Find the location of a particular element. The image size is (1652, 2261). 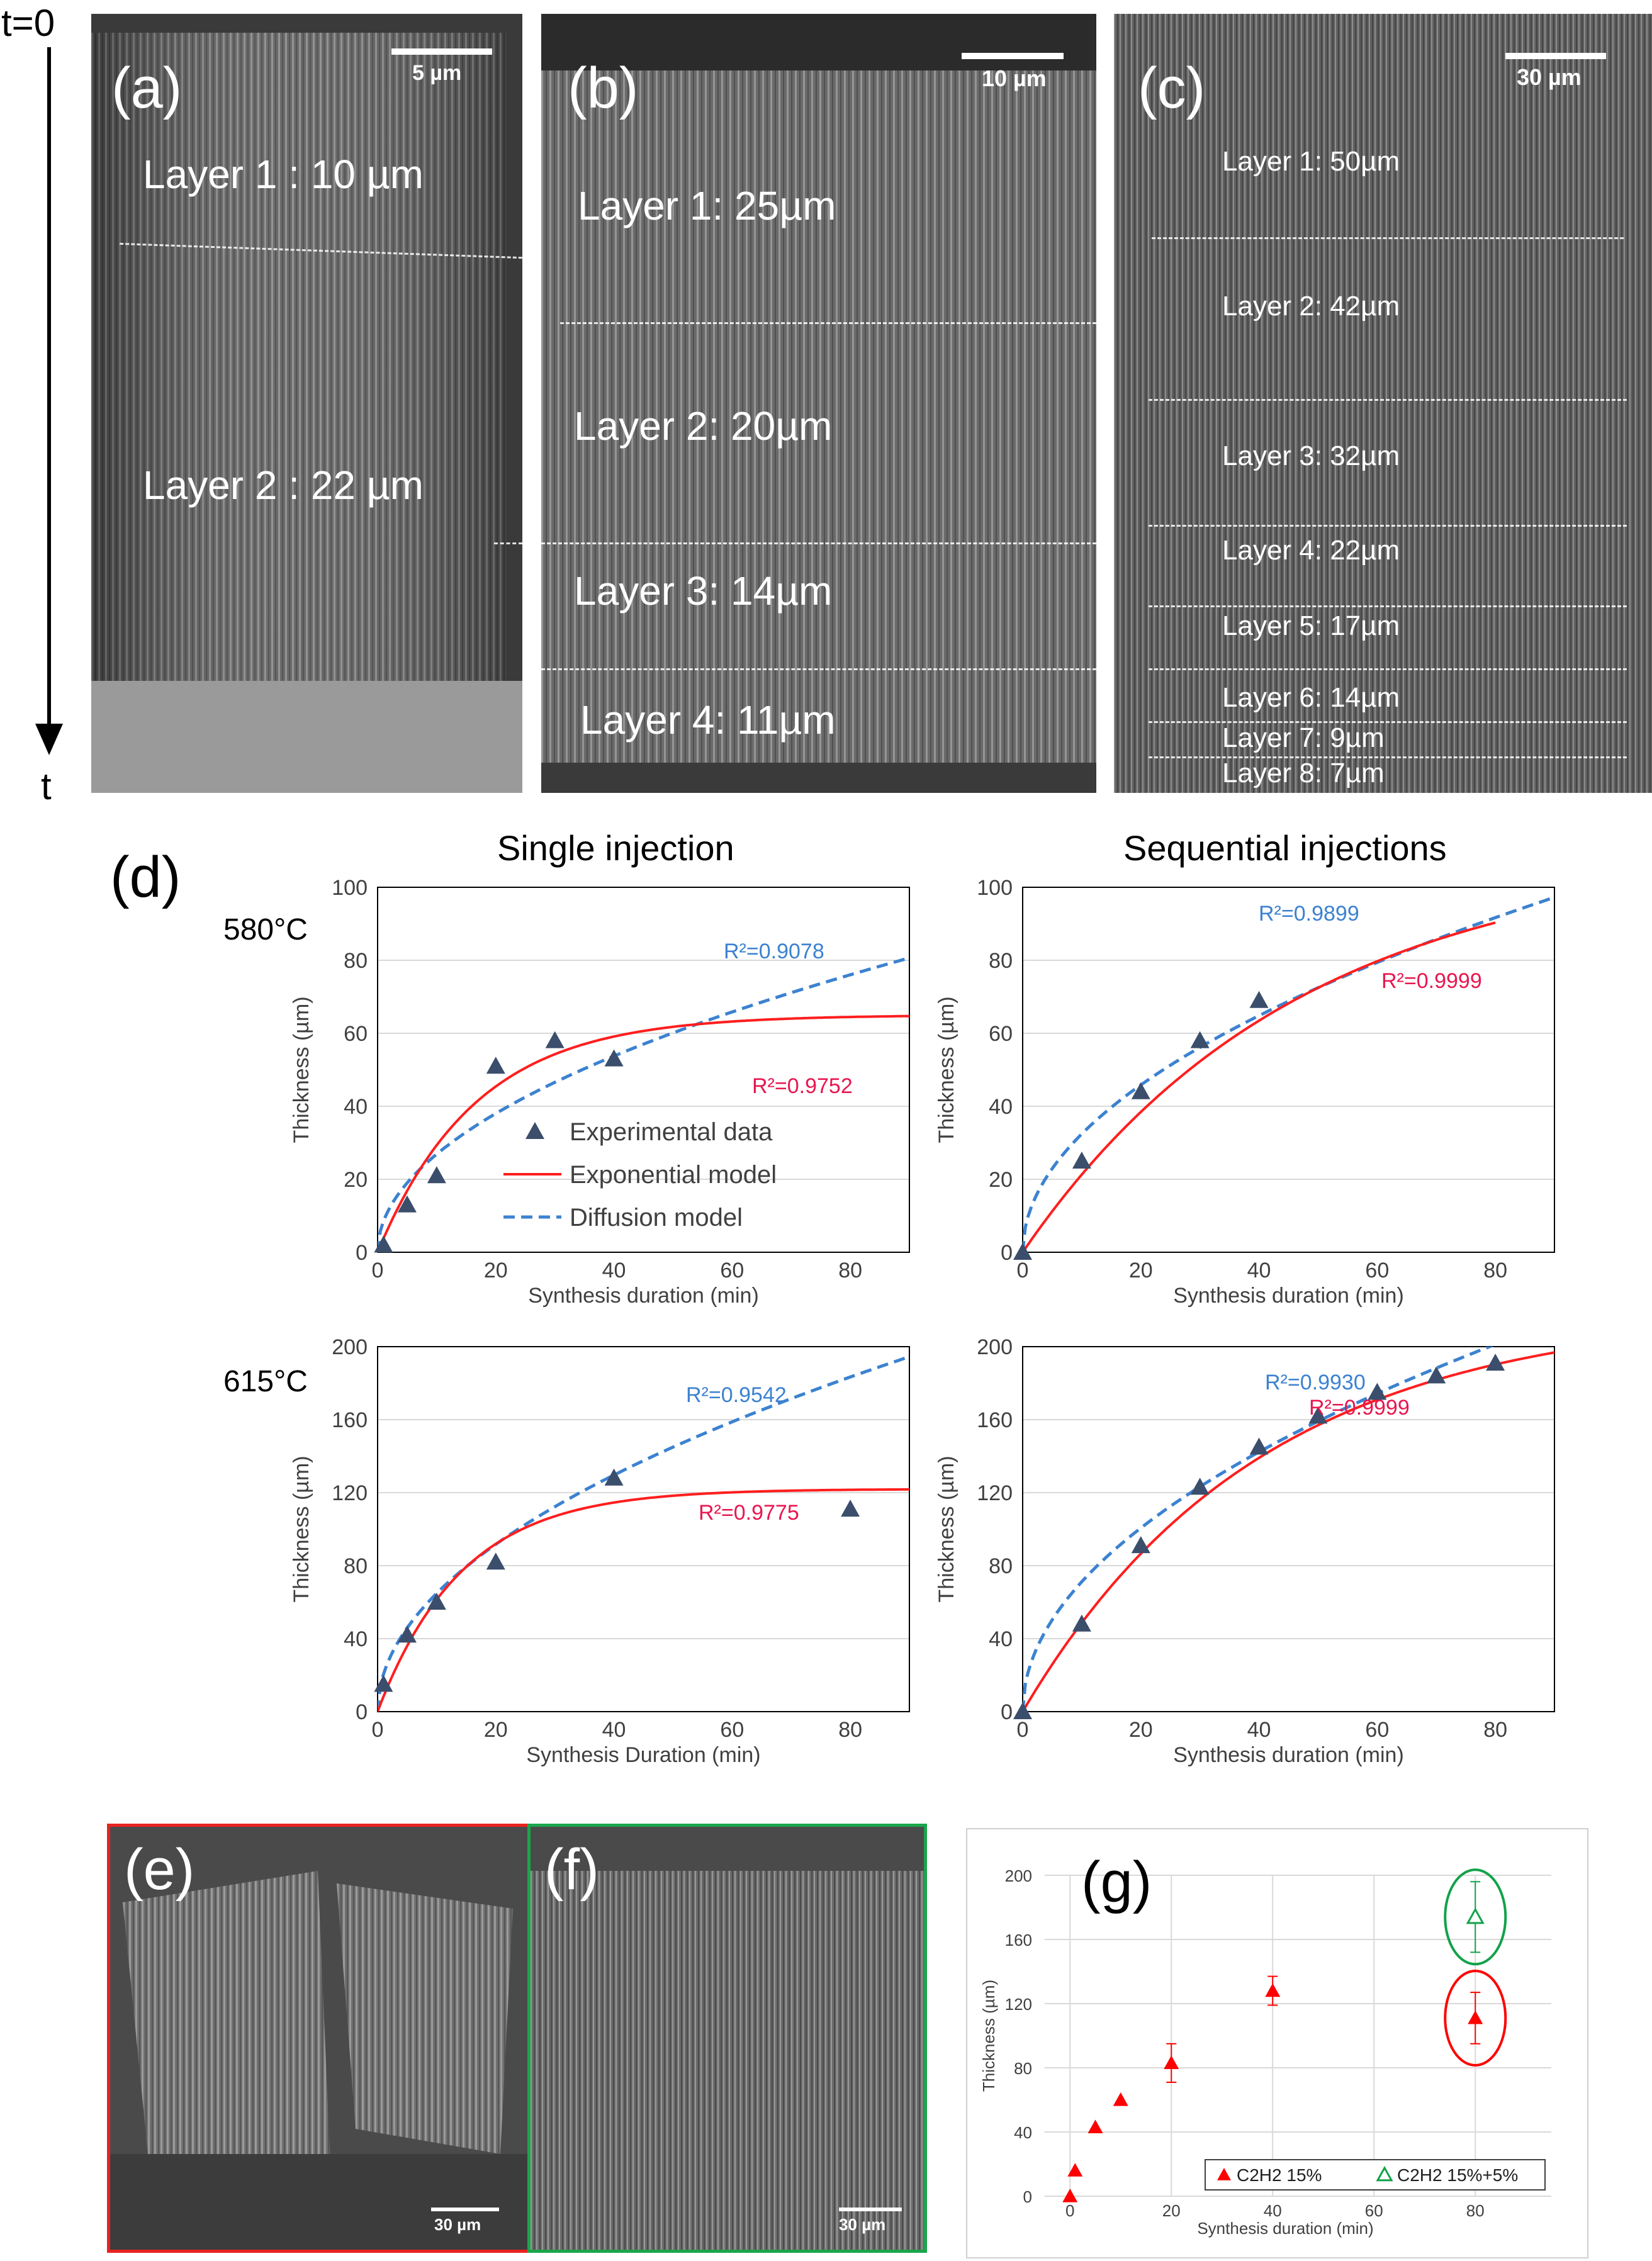

layer-boundary-a2 is located at coordinates (508, 543).